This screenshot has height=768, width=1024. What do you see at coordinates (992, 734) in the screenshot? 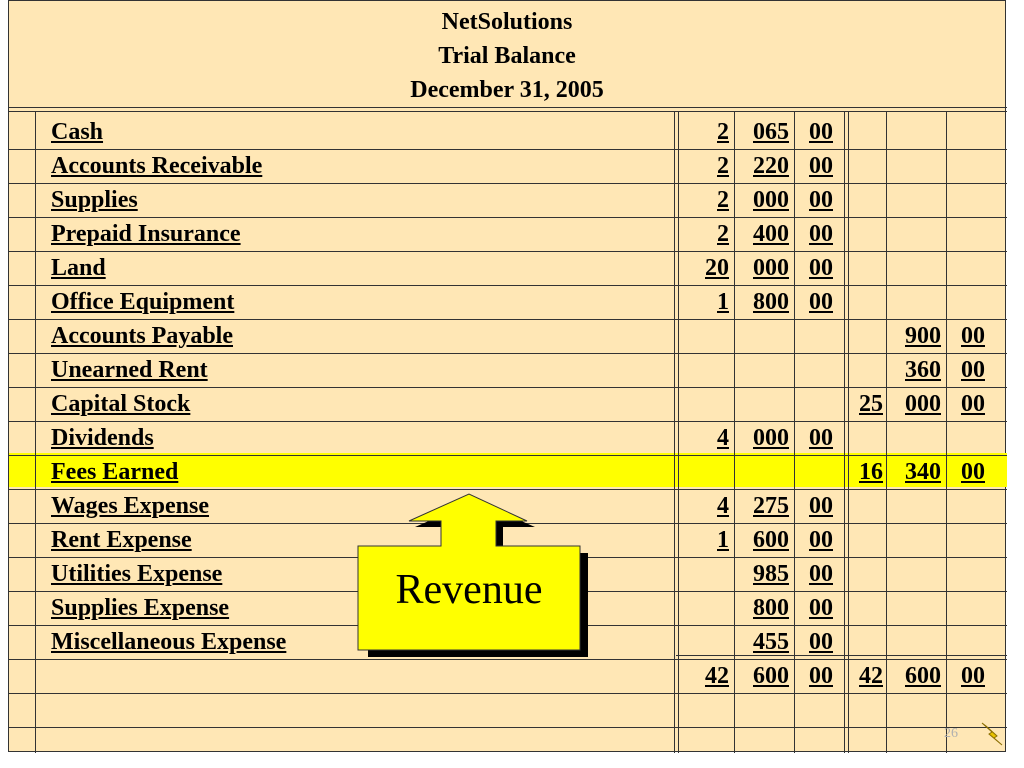
I see `lightning-bolt-icon` at bounding box center [992, 734].